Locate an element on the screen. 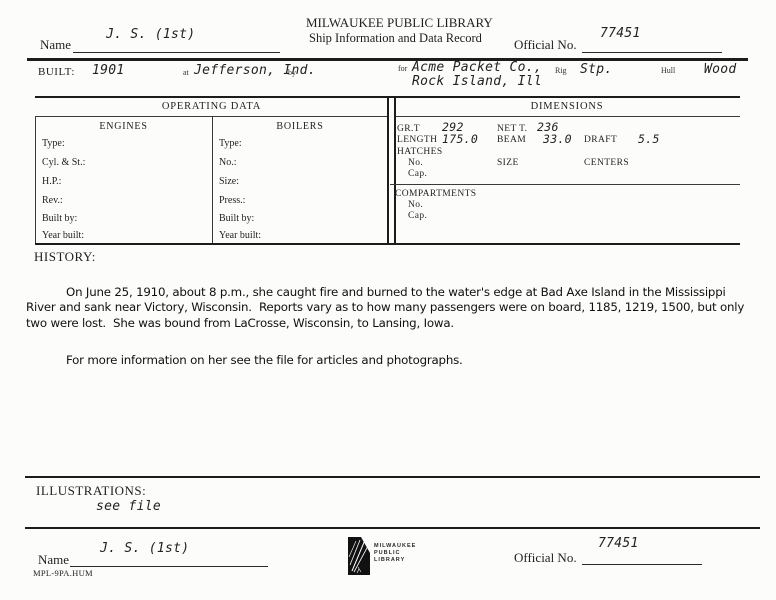  operating-data-header-border is located at coordinates (211, 117).